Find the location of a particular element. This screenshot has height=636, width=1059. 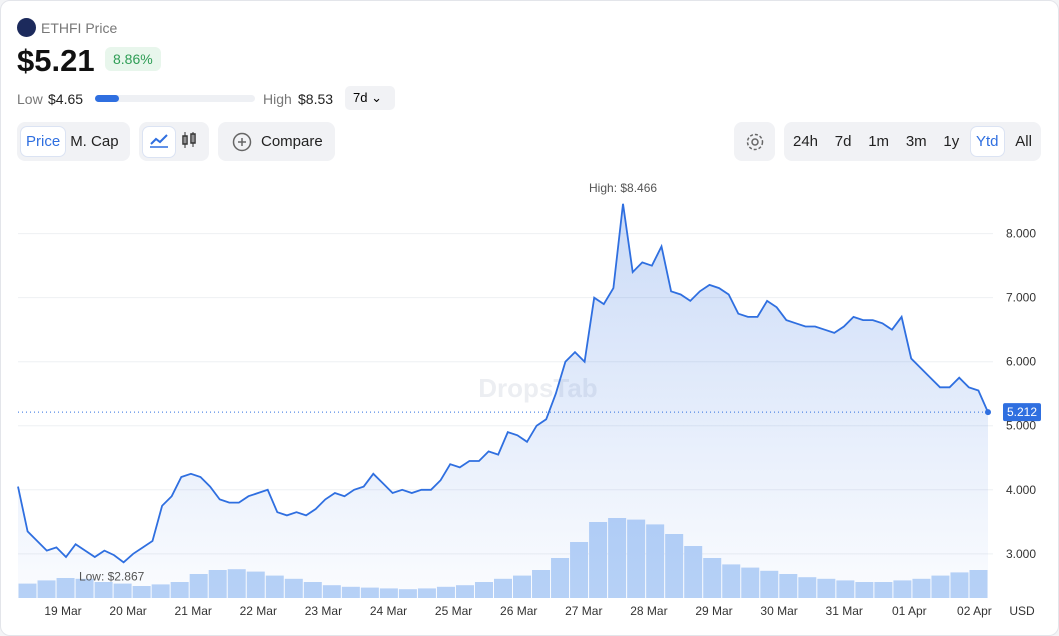

y-tick-label: 5.000 is located at coordinates (1021, 426).